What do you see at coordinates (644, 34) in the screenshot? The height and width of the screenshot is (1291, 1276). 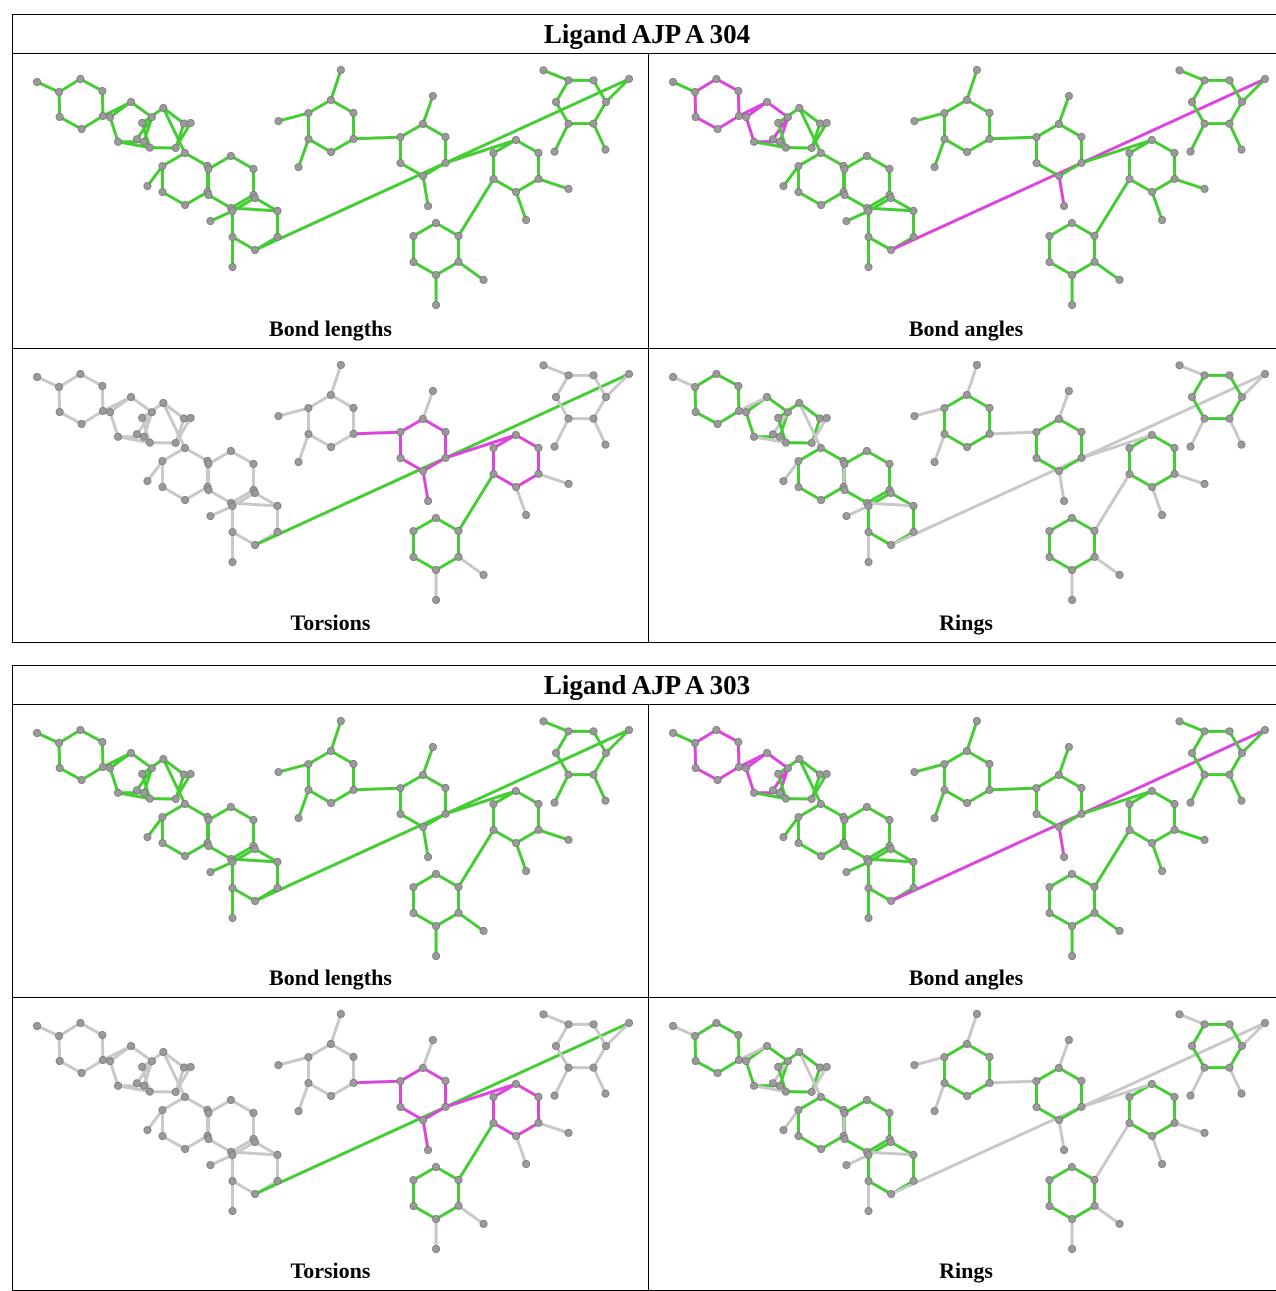 I see `table-title: Ligand AJP A 304` at bounding box center [644, 34].